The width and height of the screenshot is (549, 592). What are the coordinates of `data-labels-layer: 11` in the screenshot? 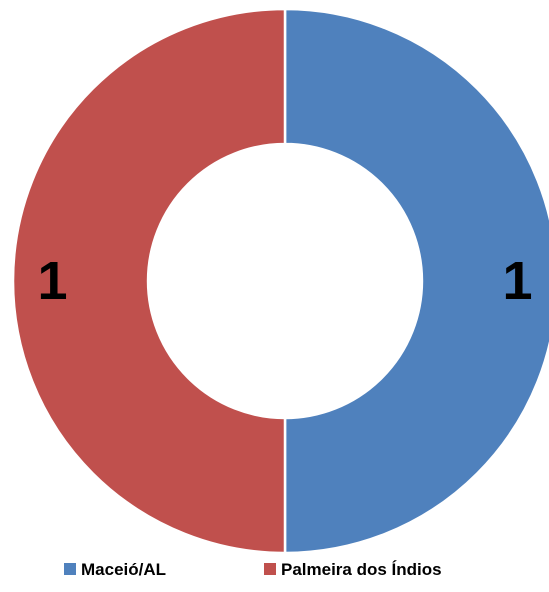 It's located at (284, 281).